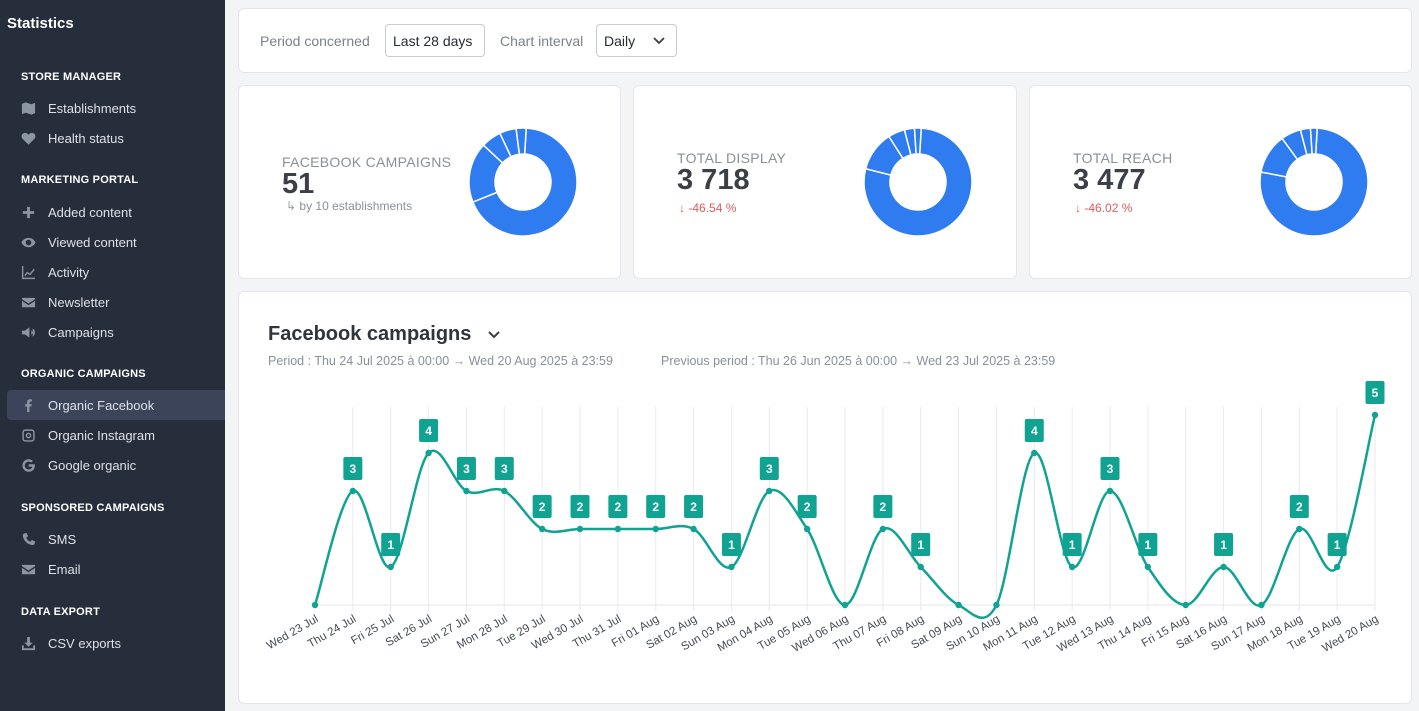 Image resolution: width=1419 pixels, height=711 pixels. I want to click on period-value: Last 28 days, so click(433, 40).